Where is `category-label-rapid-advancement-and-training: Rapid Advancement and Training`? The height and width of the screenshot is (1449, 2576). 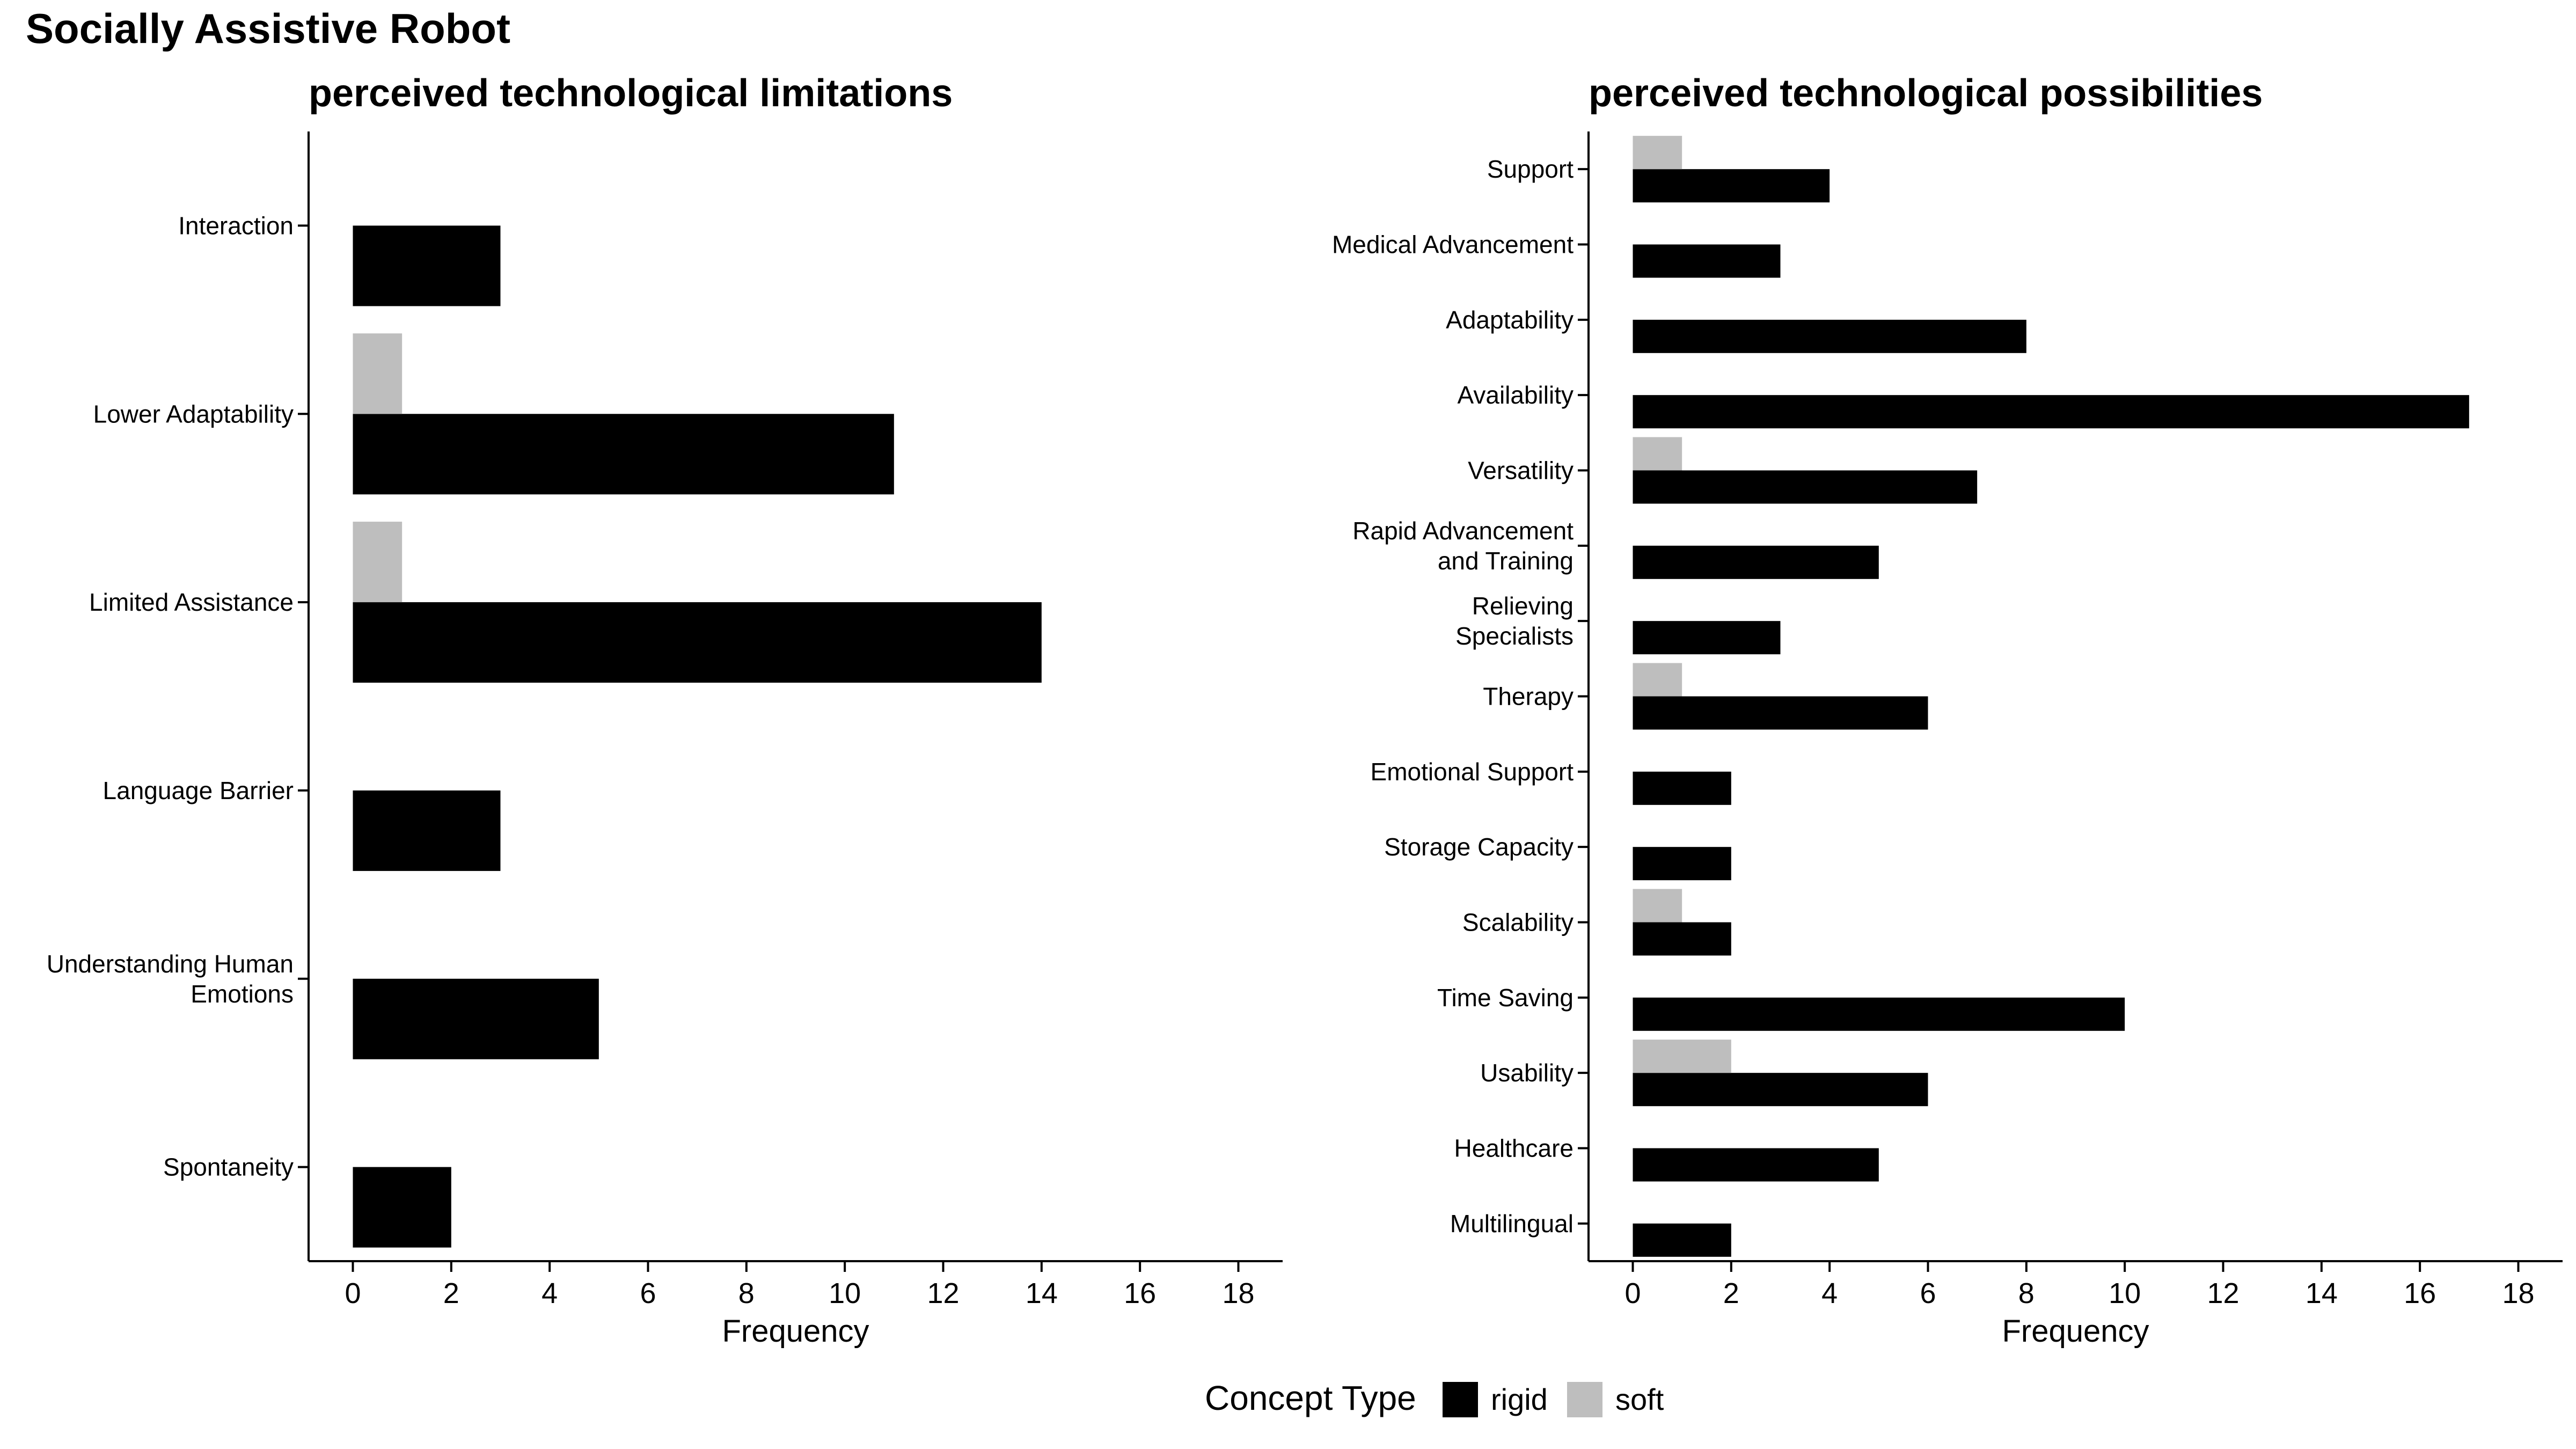
category-label-rapid-advancement-and-training: Rapid Advancement and Training is located at coordinates (1463, 546).